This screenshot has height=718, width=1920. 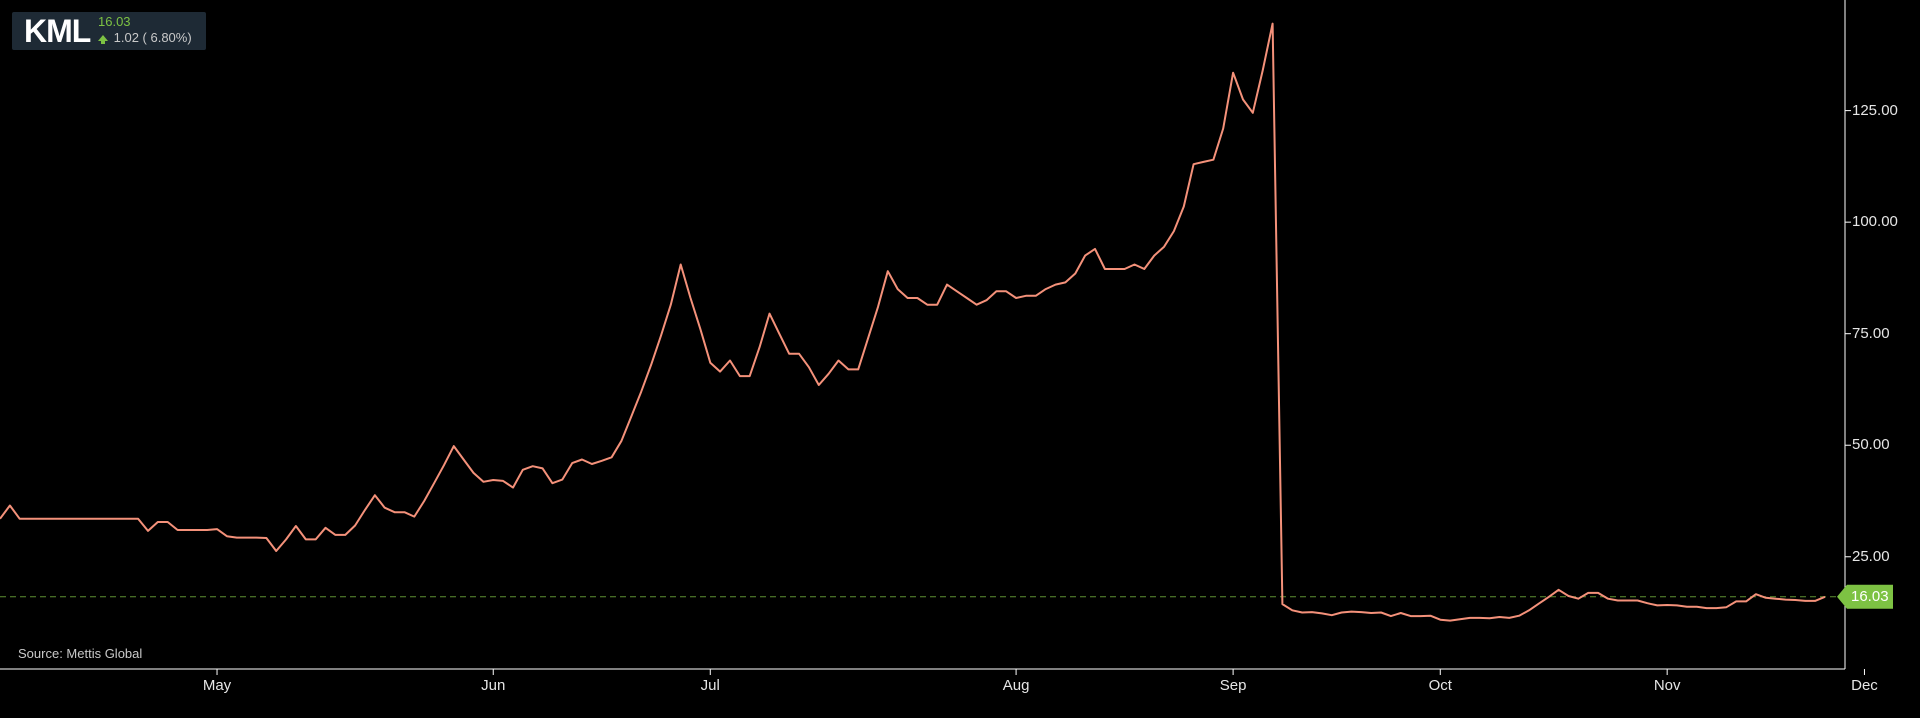 I want to click on x-tick-label: Jul, so click(x=710, y=685).